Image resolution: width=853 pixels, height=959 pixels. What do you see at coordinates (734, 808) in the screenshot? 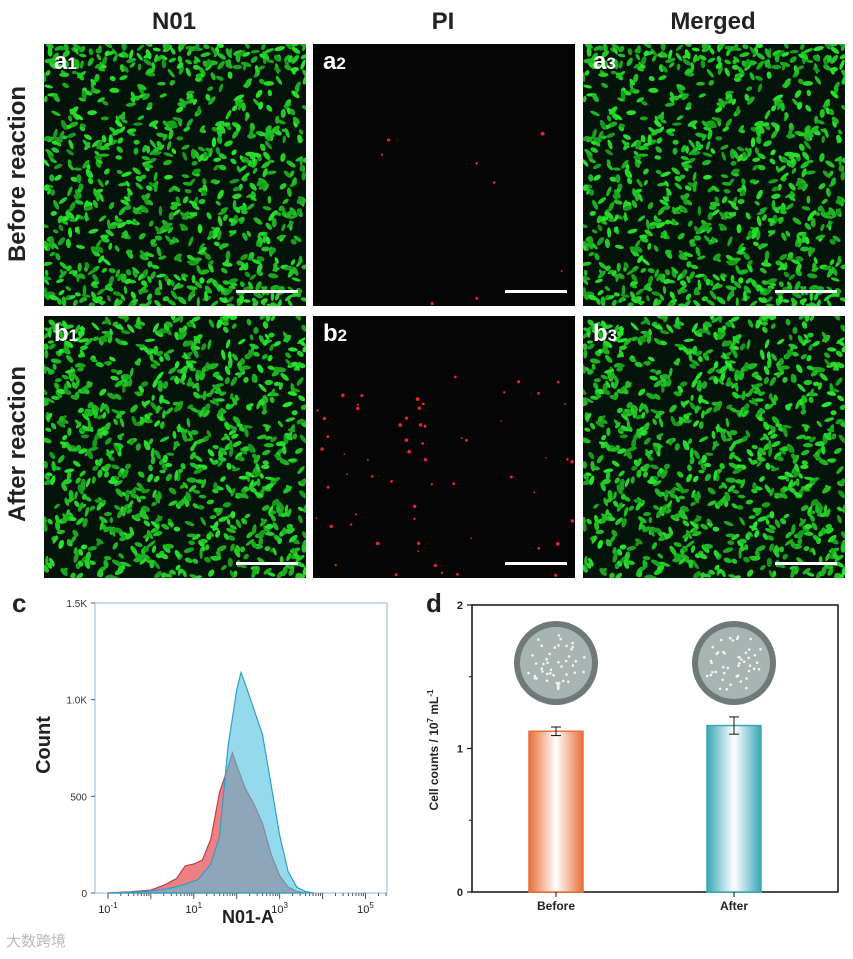
I see `bar-after` at bounding box center [734, 808].